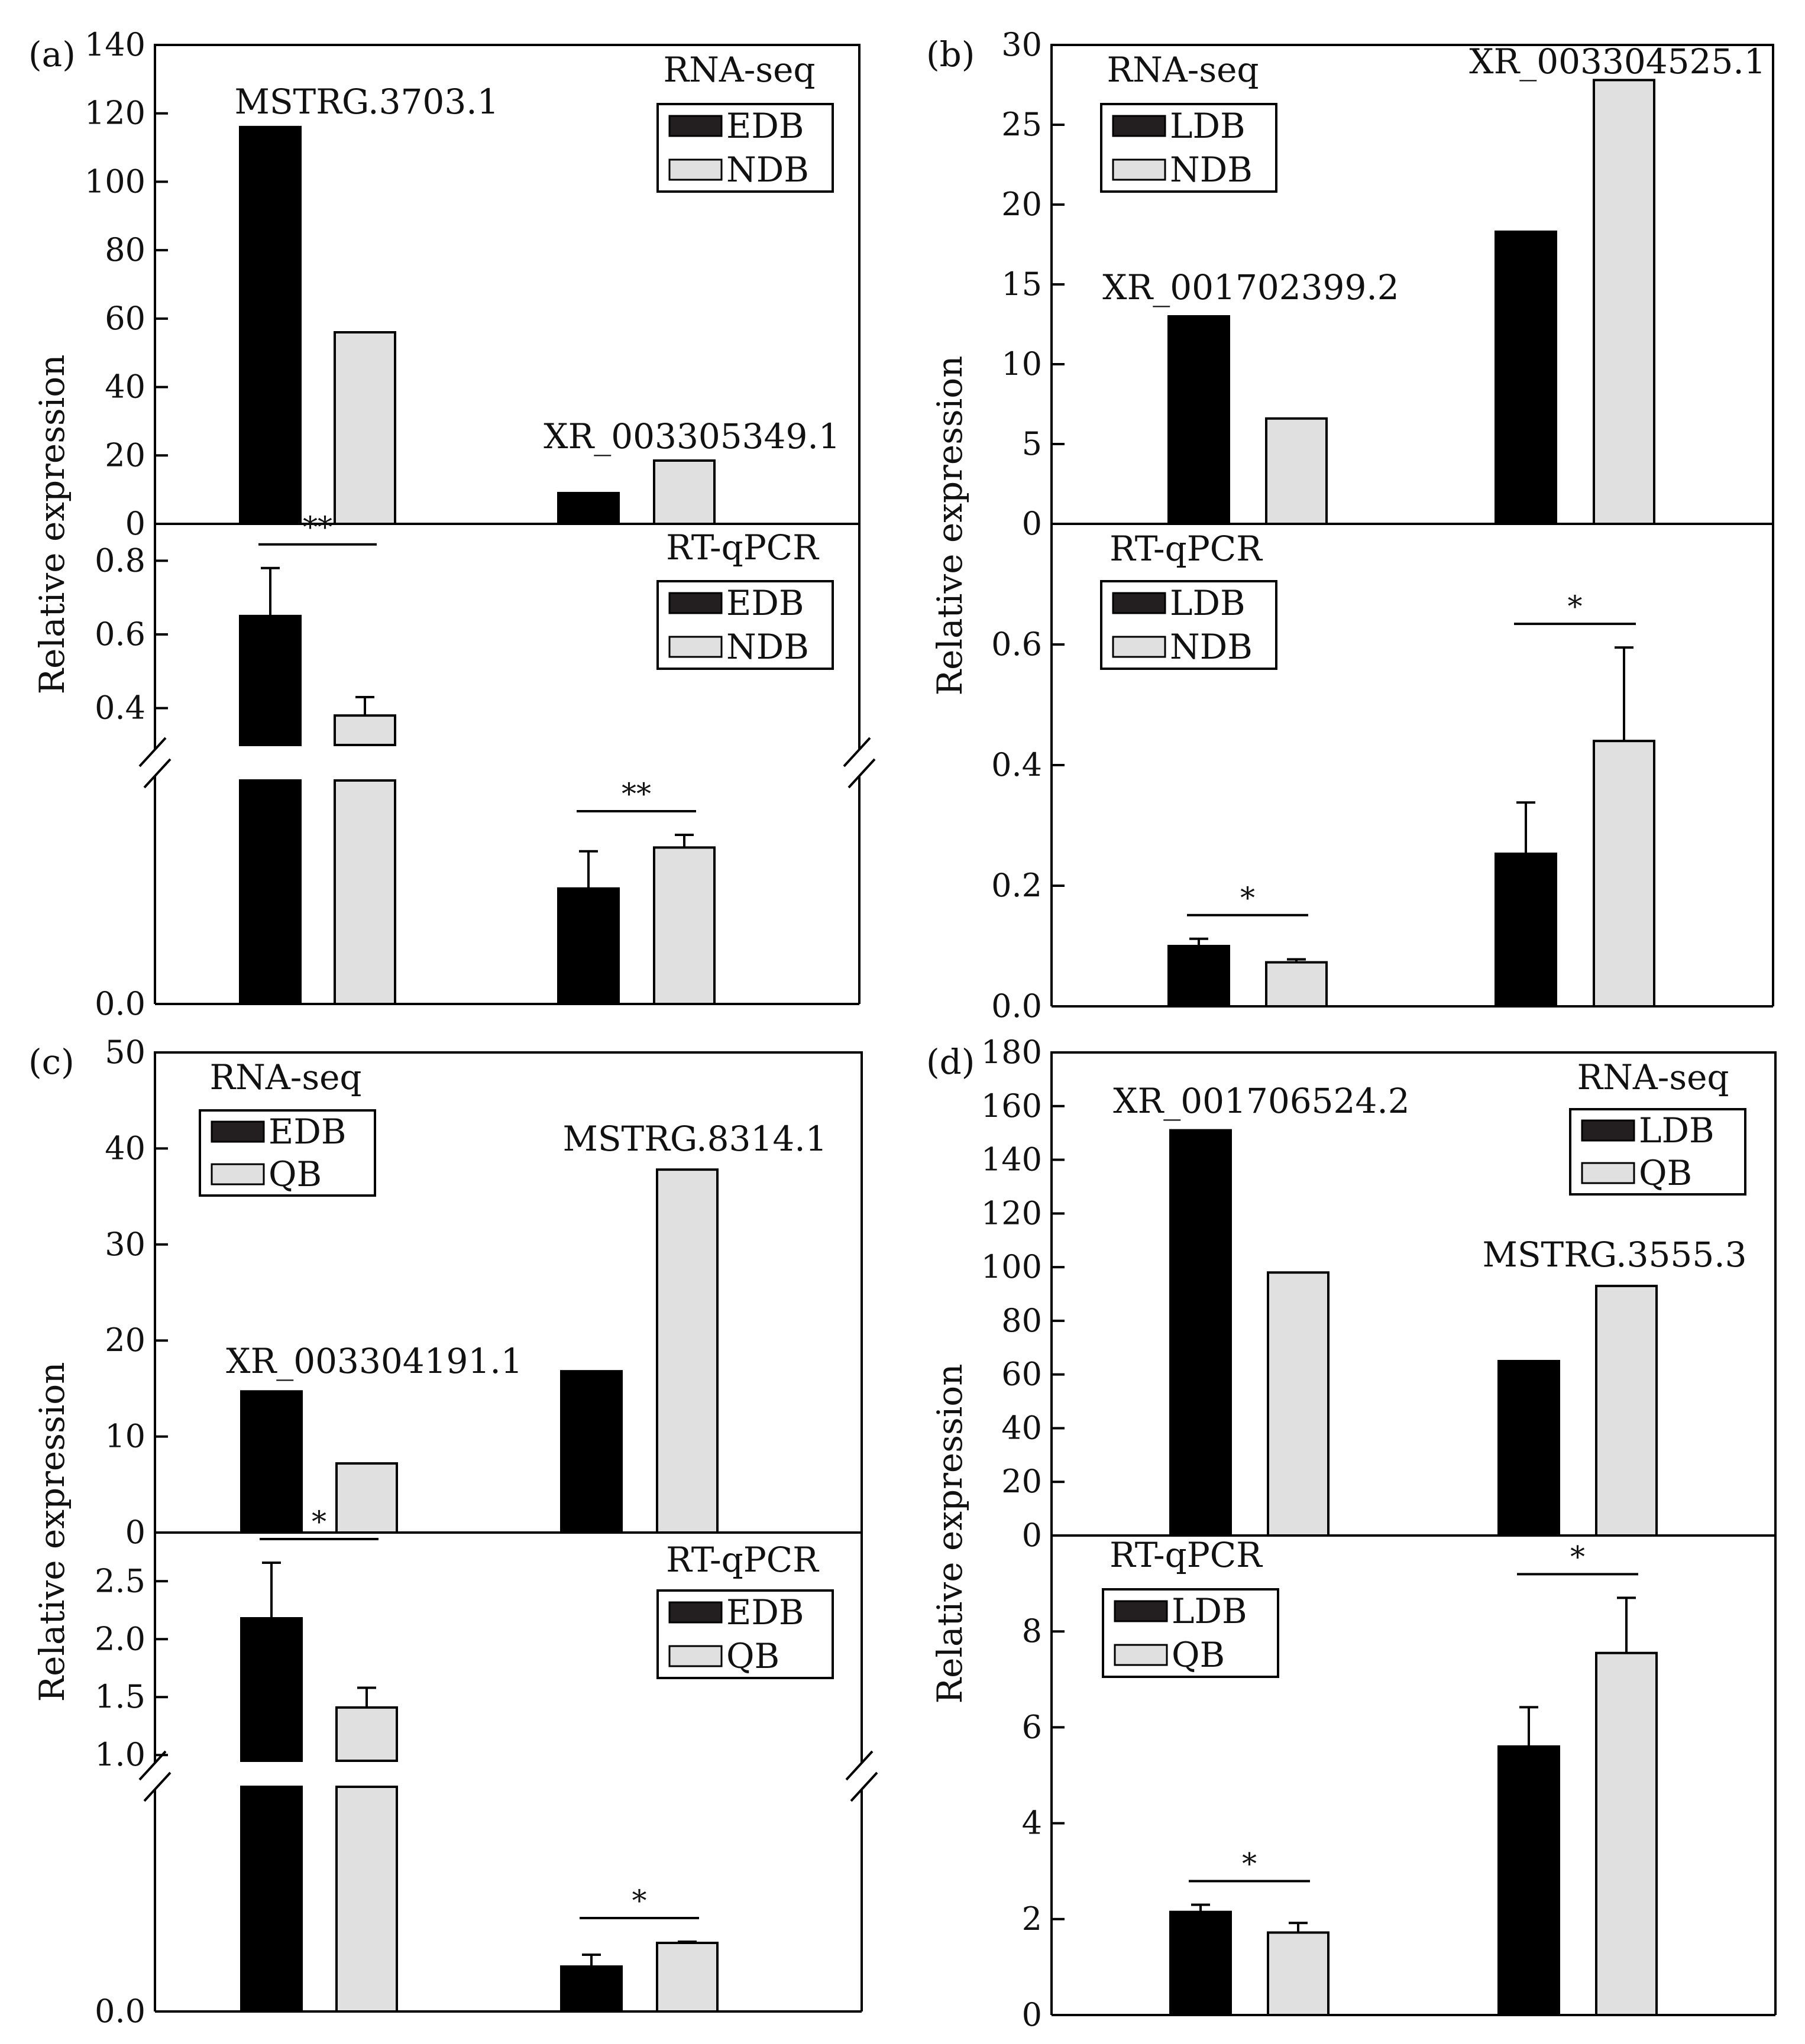  What do you see at coordinates (125, 1436) in the screenshot?
I see `y-tick-label: 10` at bounding box center [125, 1436].